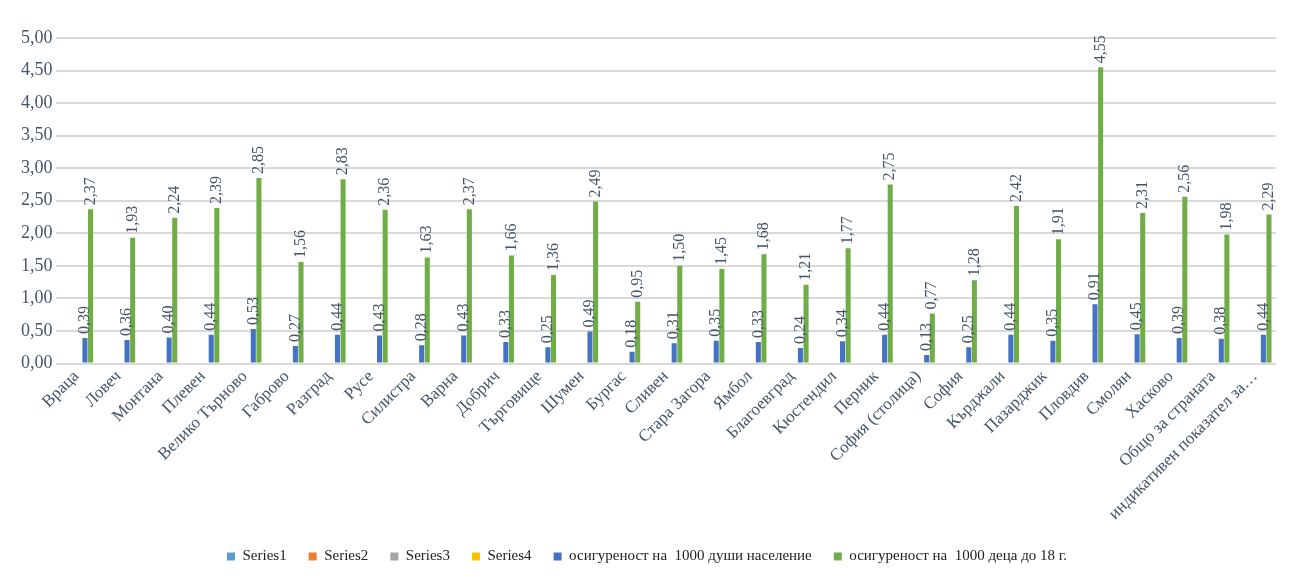 The width and height of the screenshot is (1304, 584). Describe the element at coordinates (37, 199) in the screenshot. I see `y-tick-label: 2,50` at that location.